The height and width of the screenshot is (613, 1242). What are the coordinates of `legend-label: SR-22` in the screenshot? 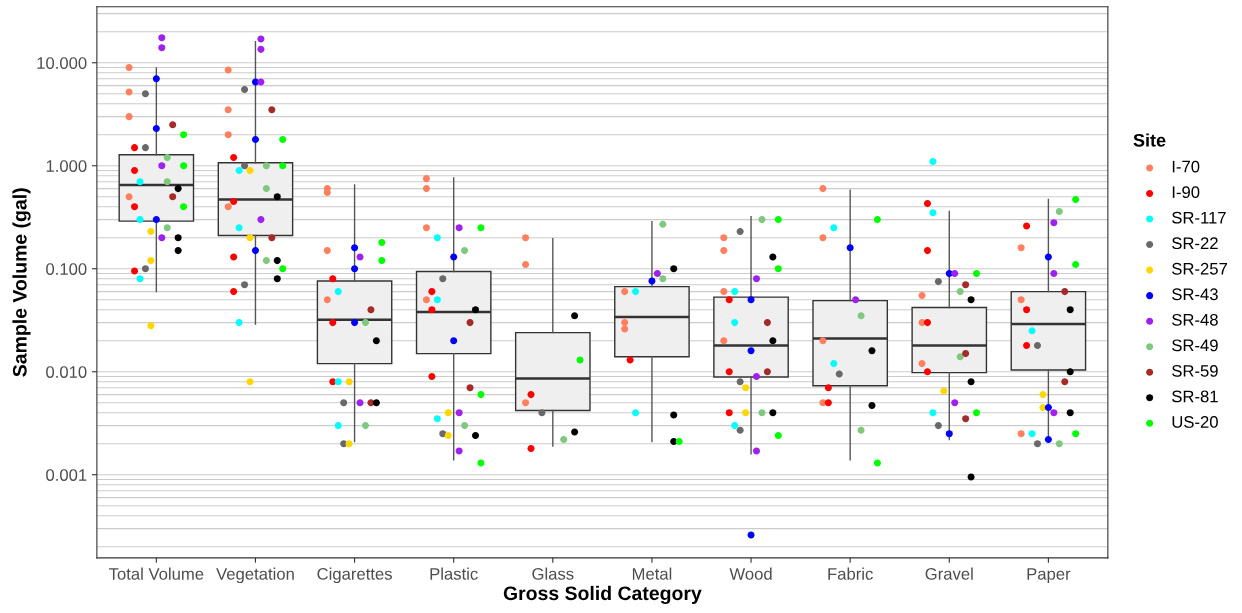 It's located at (1195, 243).